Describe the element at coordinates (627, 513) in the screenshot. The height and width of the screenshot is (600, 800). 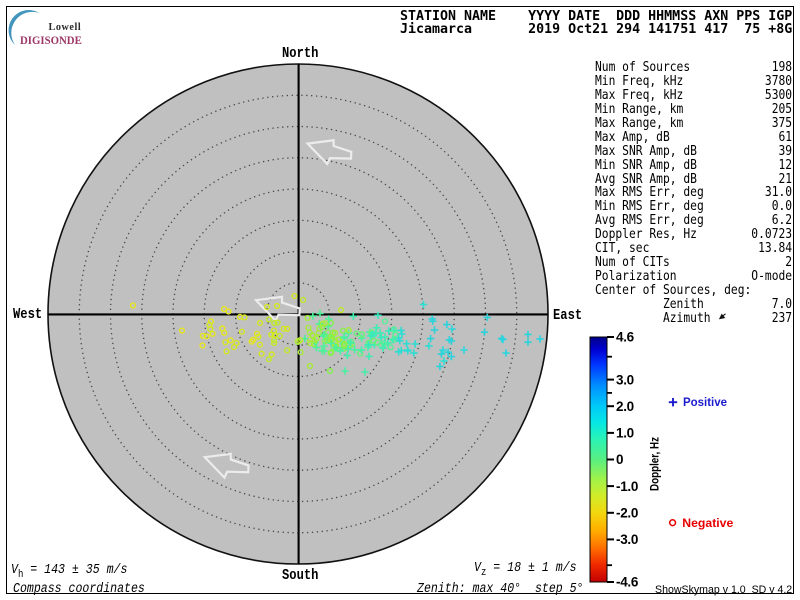
I see `svg-text: -2.0` at that location.